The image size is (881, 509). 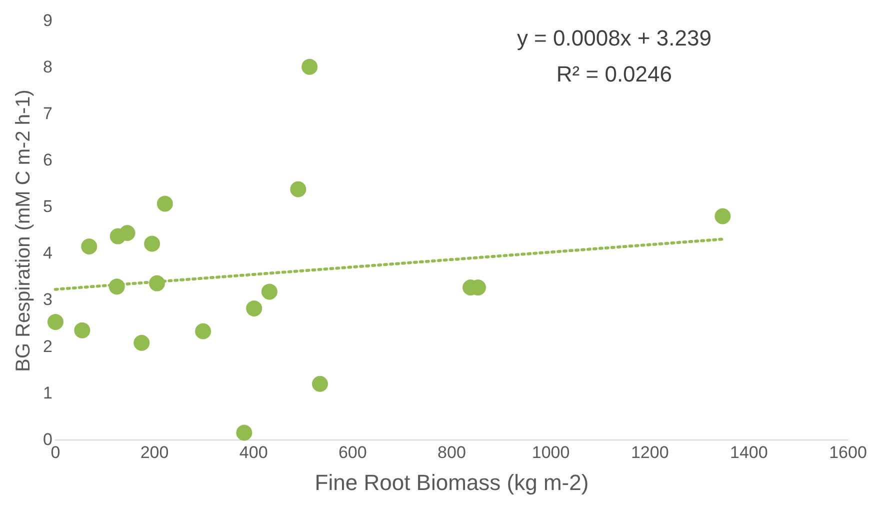 What do you see at coordinates (551, 452) in the screenshot?
I see `x-tick-label: 1000` at bounding box center [551, 452].